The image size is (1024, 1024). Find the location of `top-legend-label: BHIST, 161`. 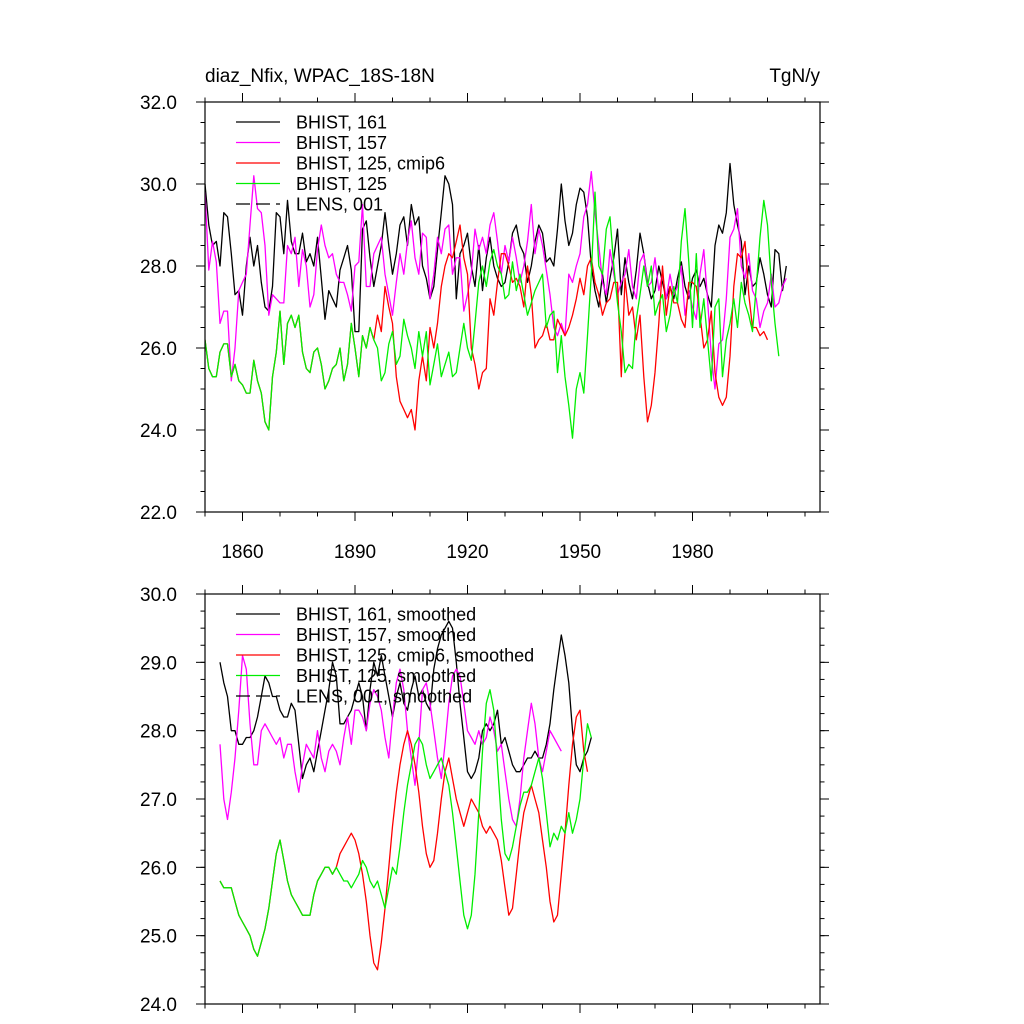

top-legend-label: BHIST, 161 is located at coordinates (341, 123).